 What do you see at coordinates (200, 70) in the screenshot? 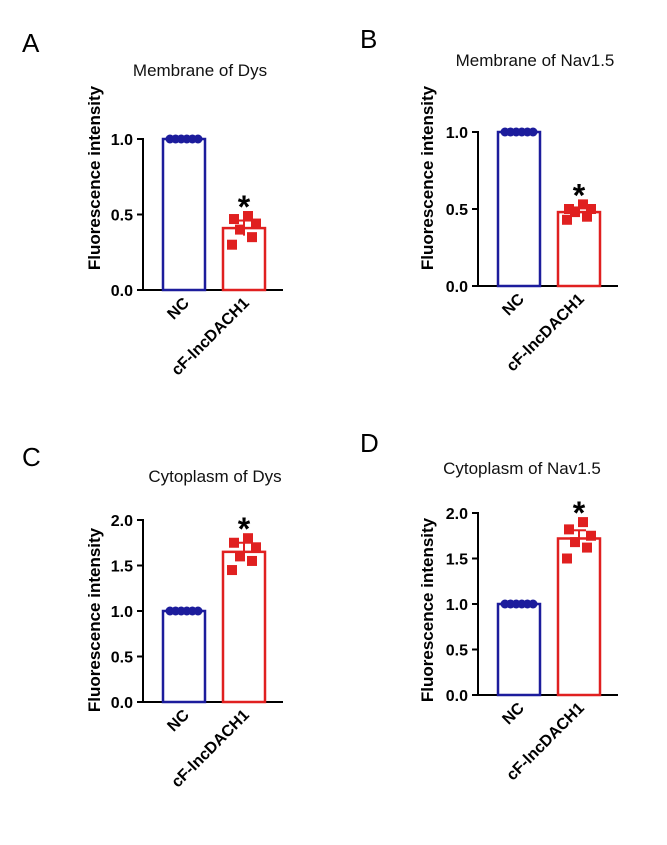
I see `panel-a-title: Membrane of Dys` at bounding box center [200, 70].